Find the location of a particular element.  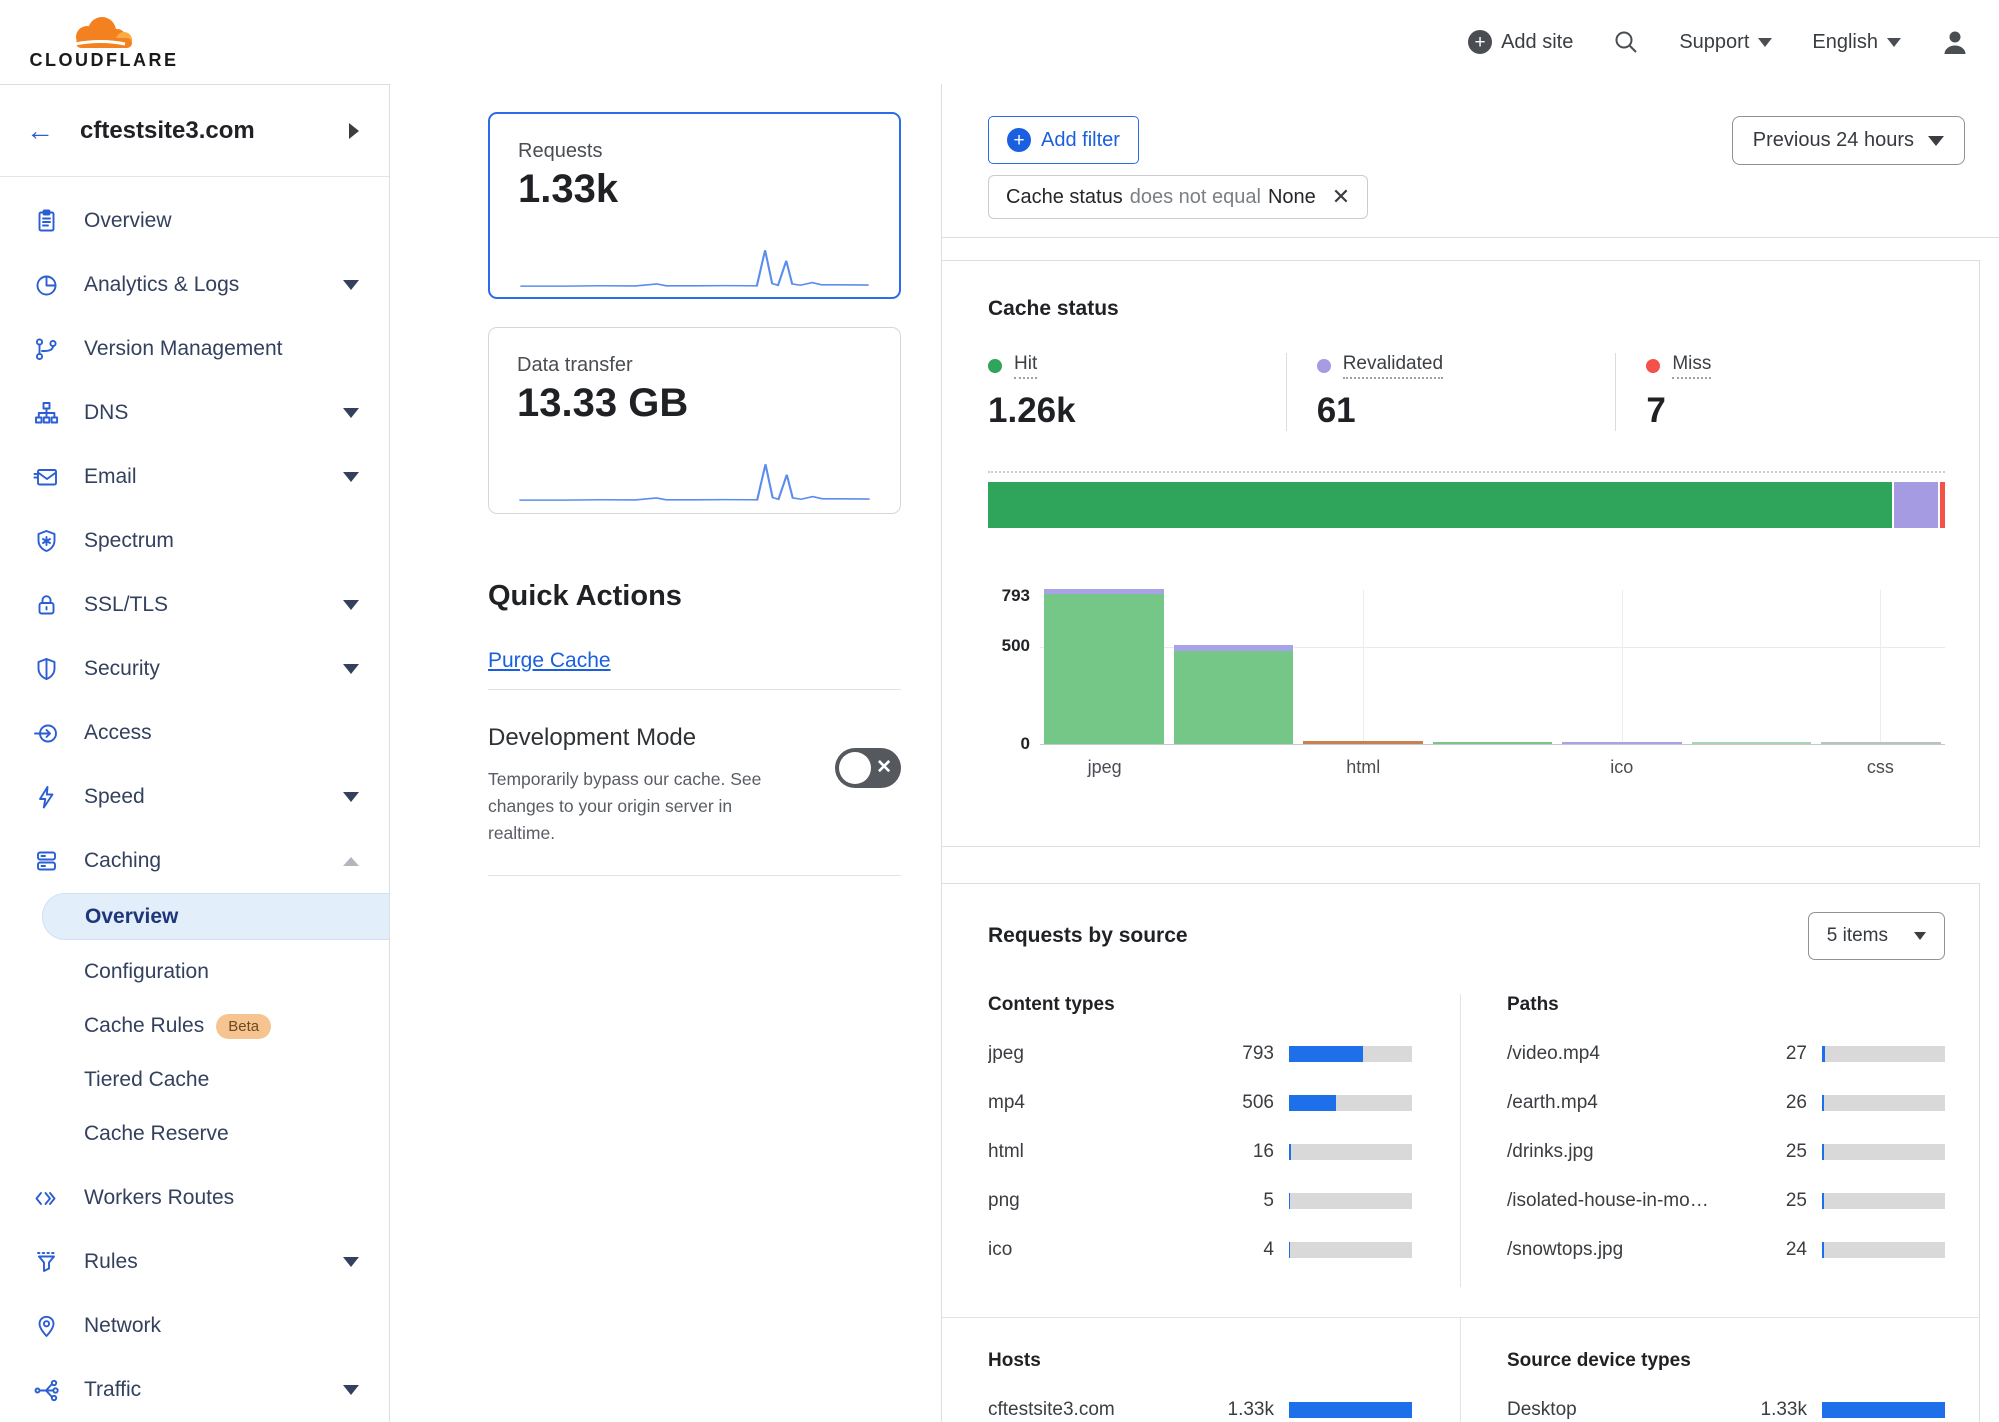

row-label: png is located at coordinates (1004, 1200).